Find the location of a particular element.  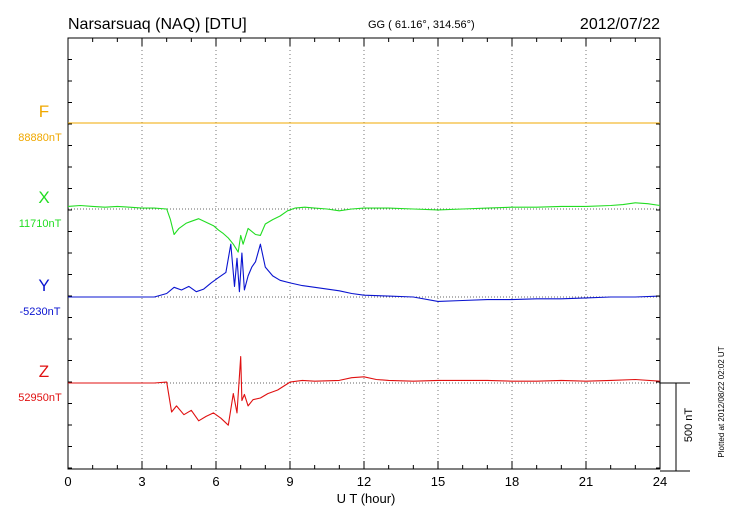

series-baseline-label-y: -5230nT is located at coordinates (40, 312).